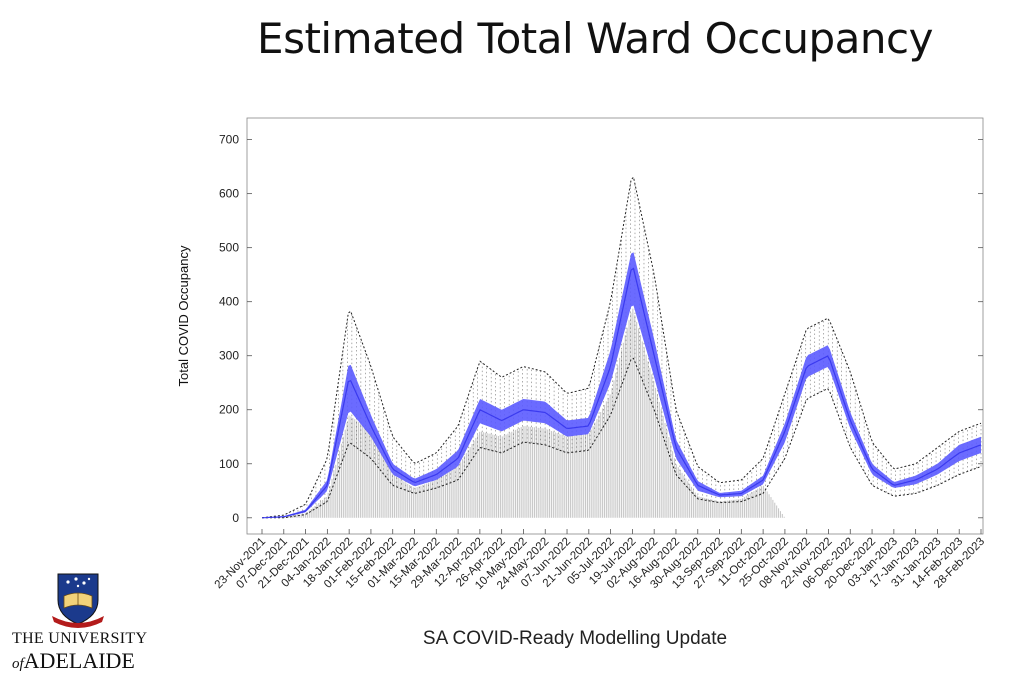 The width and height of the screenshot is (1024, 691). What do you see at coordinates (229, 248) in the screenshot?
I see `y-tick-label: 500` at bounding box center [229, 248].